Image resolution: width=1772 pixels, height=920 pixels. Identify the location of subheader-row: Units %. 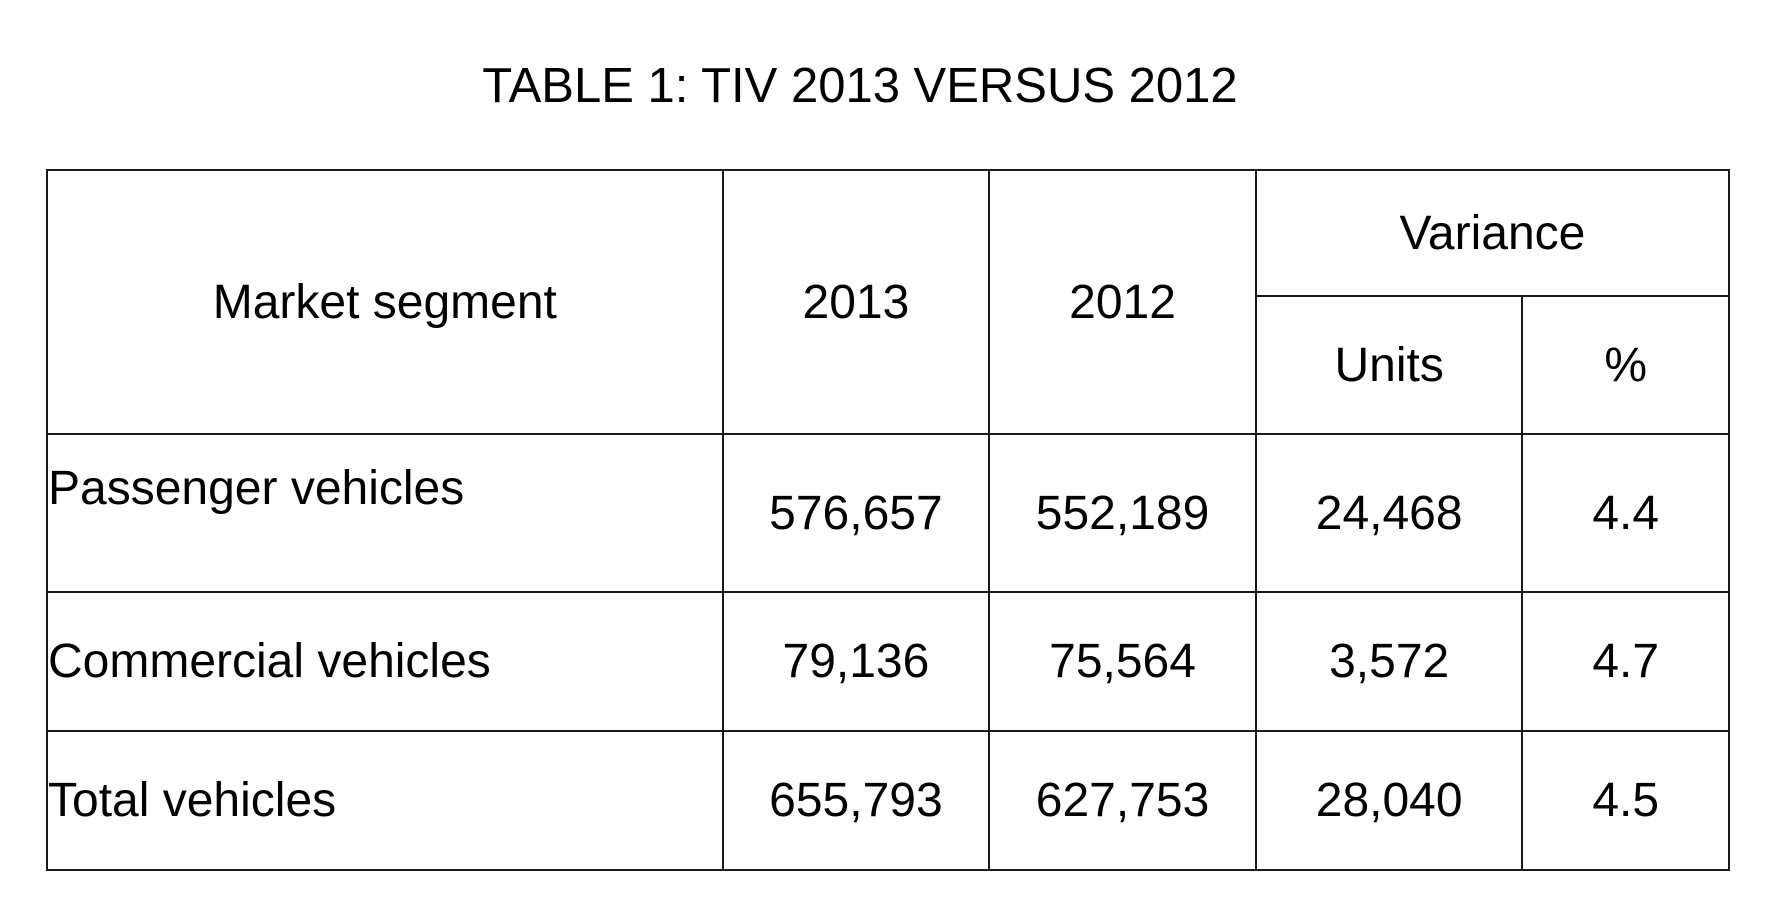
(888, 365).